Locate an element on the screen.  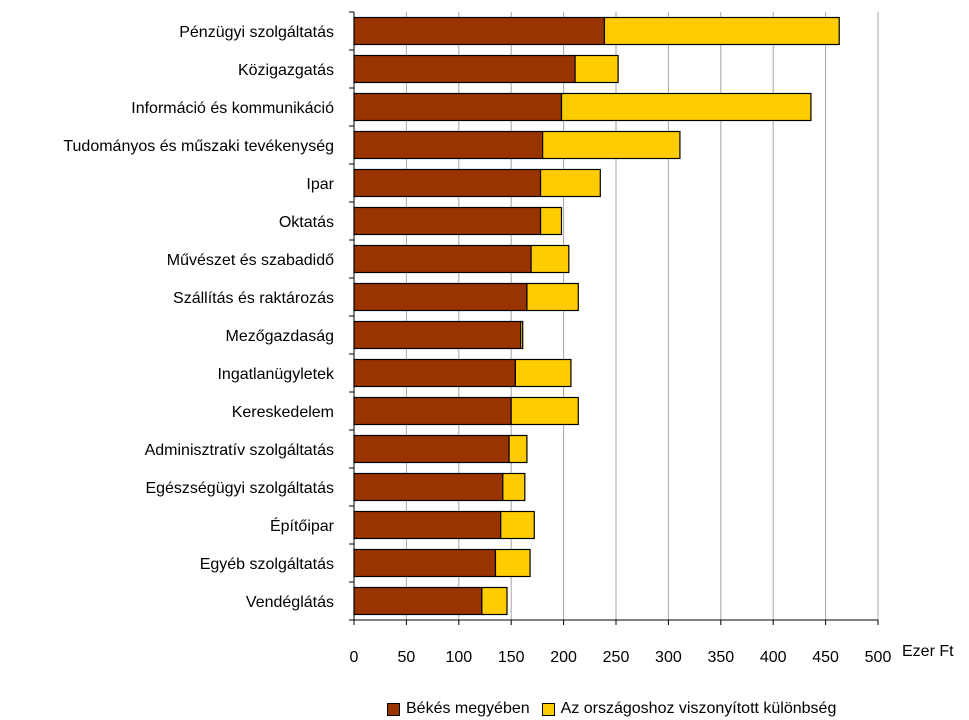
x-tick-label: 500 is located at coordinates (878, 657).